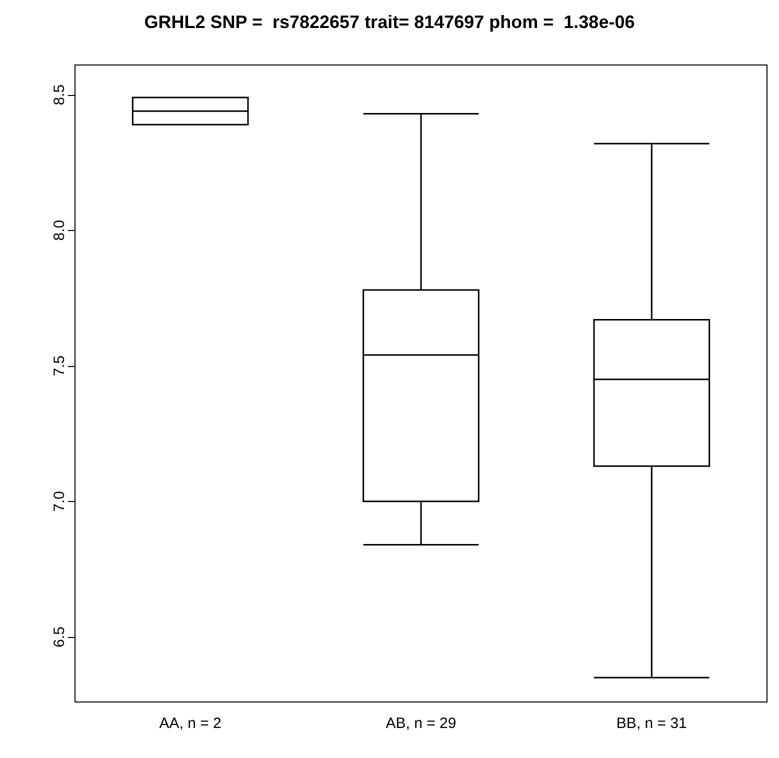  Describe the element at coordinates (389, 22) in the screenshot. I see `chart-title: GRHL2 SNP = rs7822657 trait= 8147697 phom = 1.38e-06` at that location.